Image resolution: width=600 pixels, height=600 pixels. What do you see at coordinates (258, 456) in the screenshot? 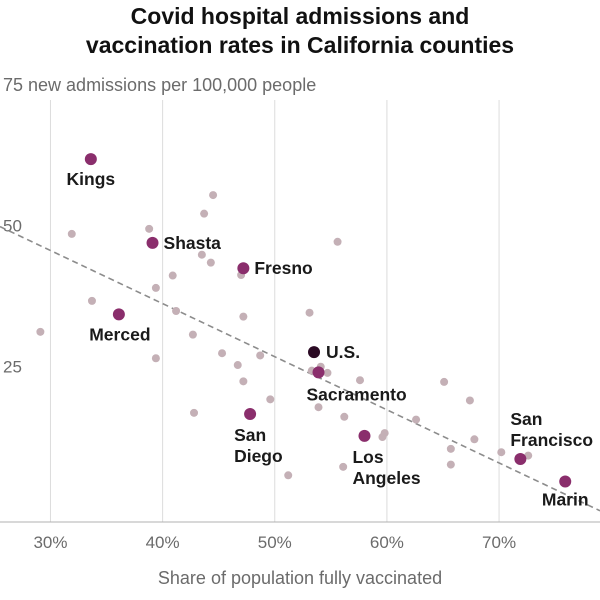
I see `county-label: Diego` at bounding box center [258, 456].